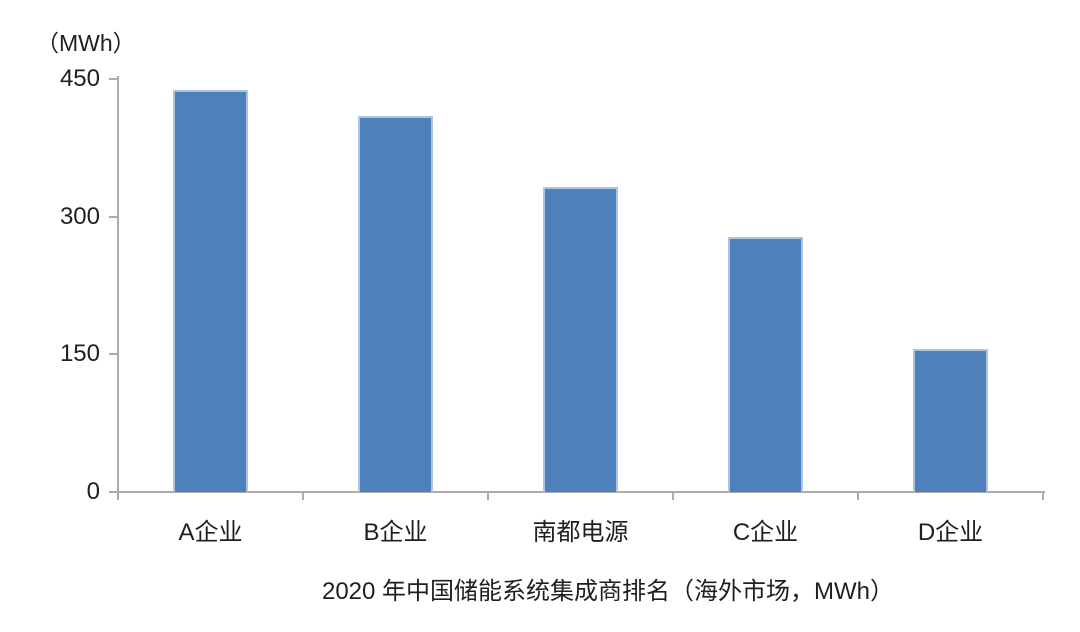  Describe the element at coordinates (581, 492) in the screenshot. I see `x-axis-line` at that location.